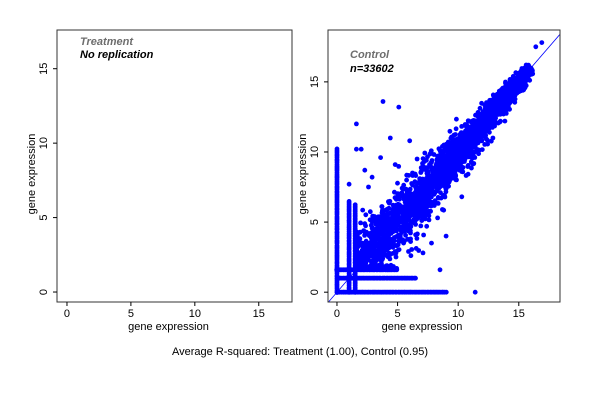 The image size is (600, 400). I want to click on x-tick-label: 15, so click(519, 314).